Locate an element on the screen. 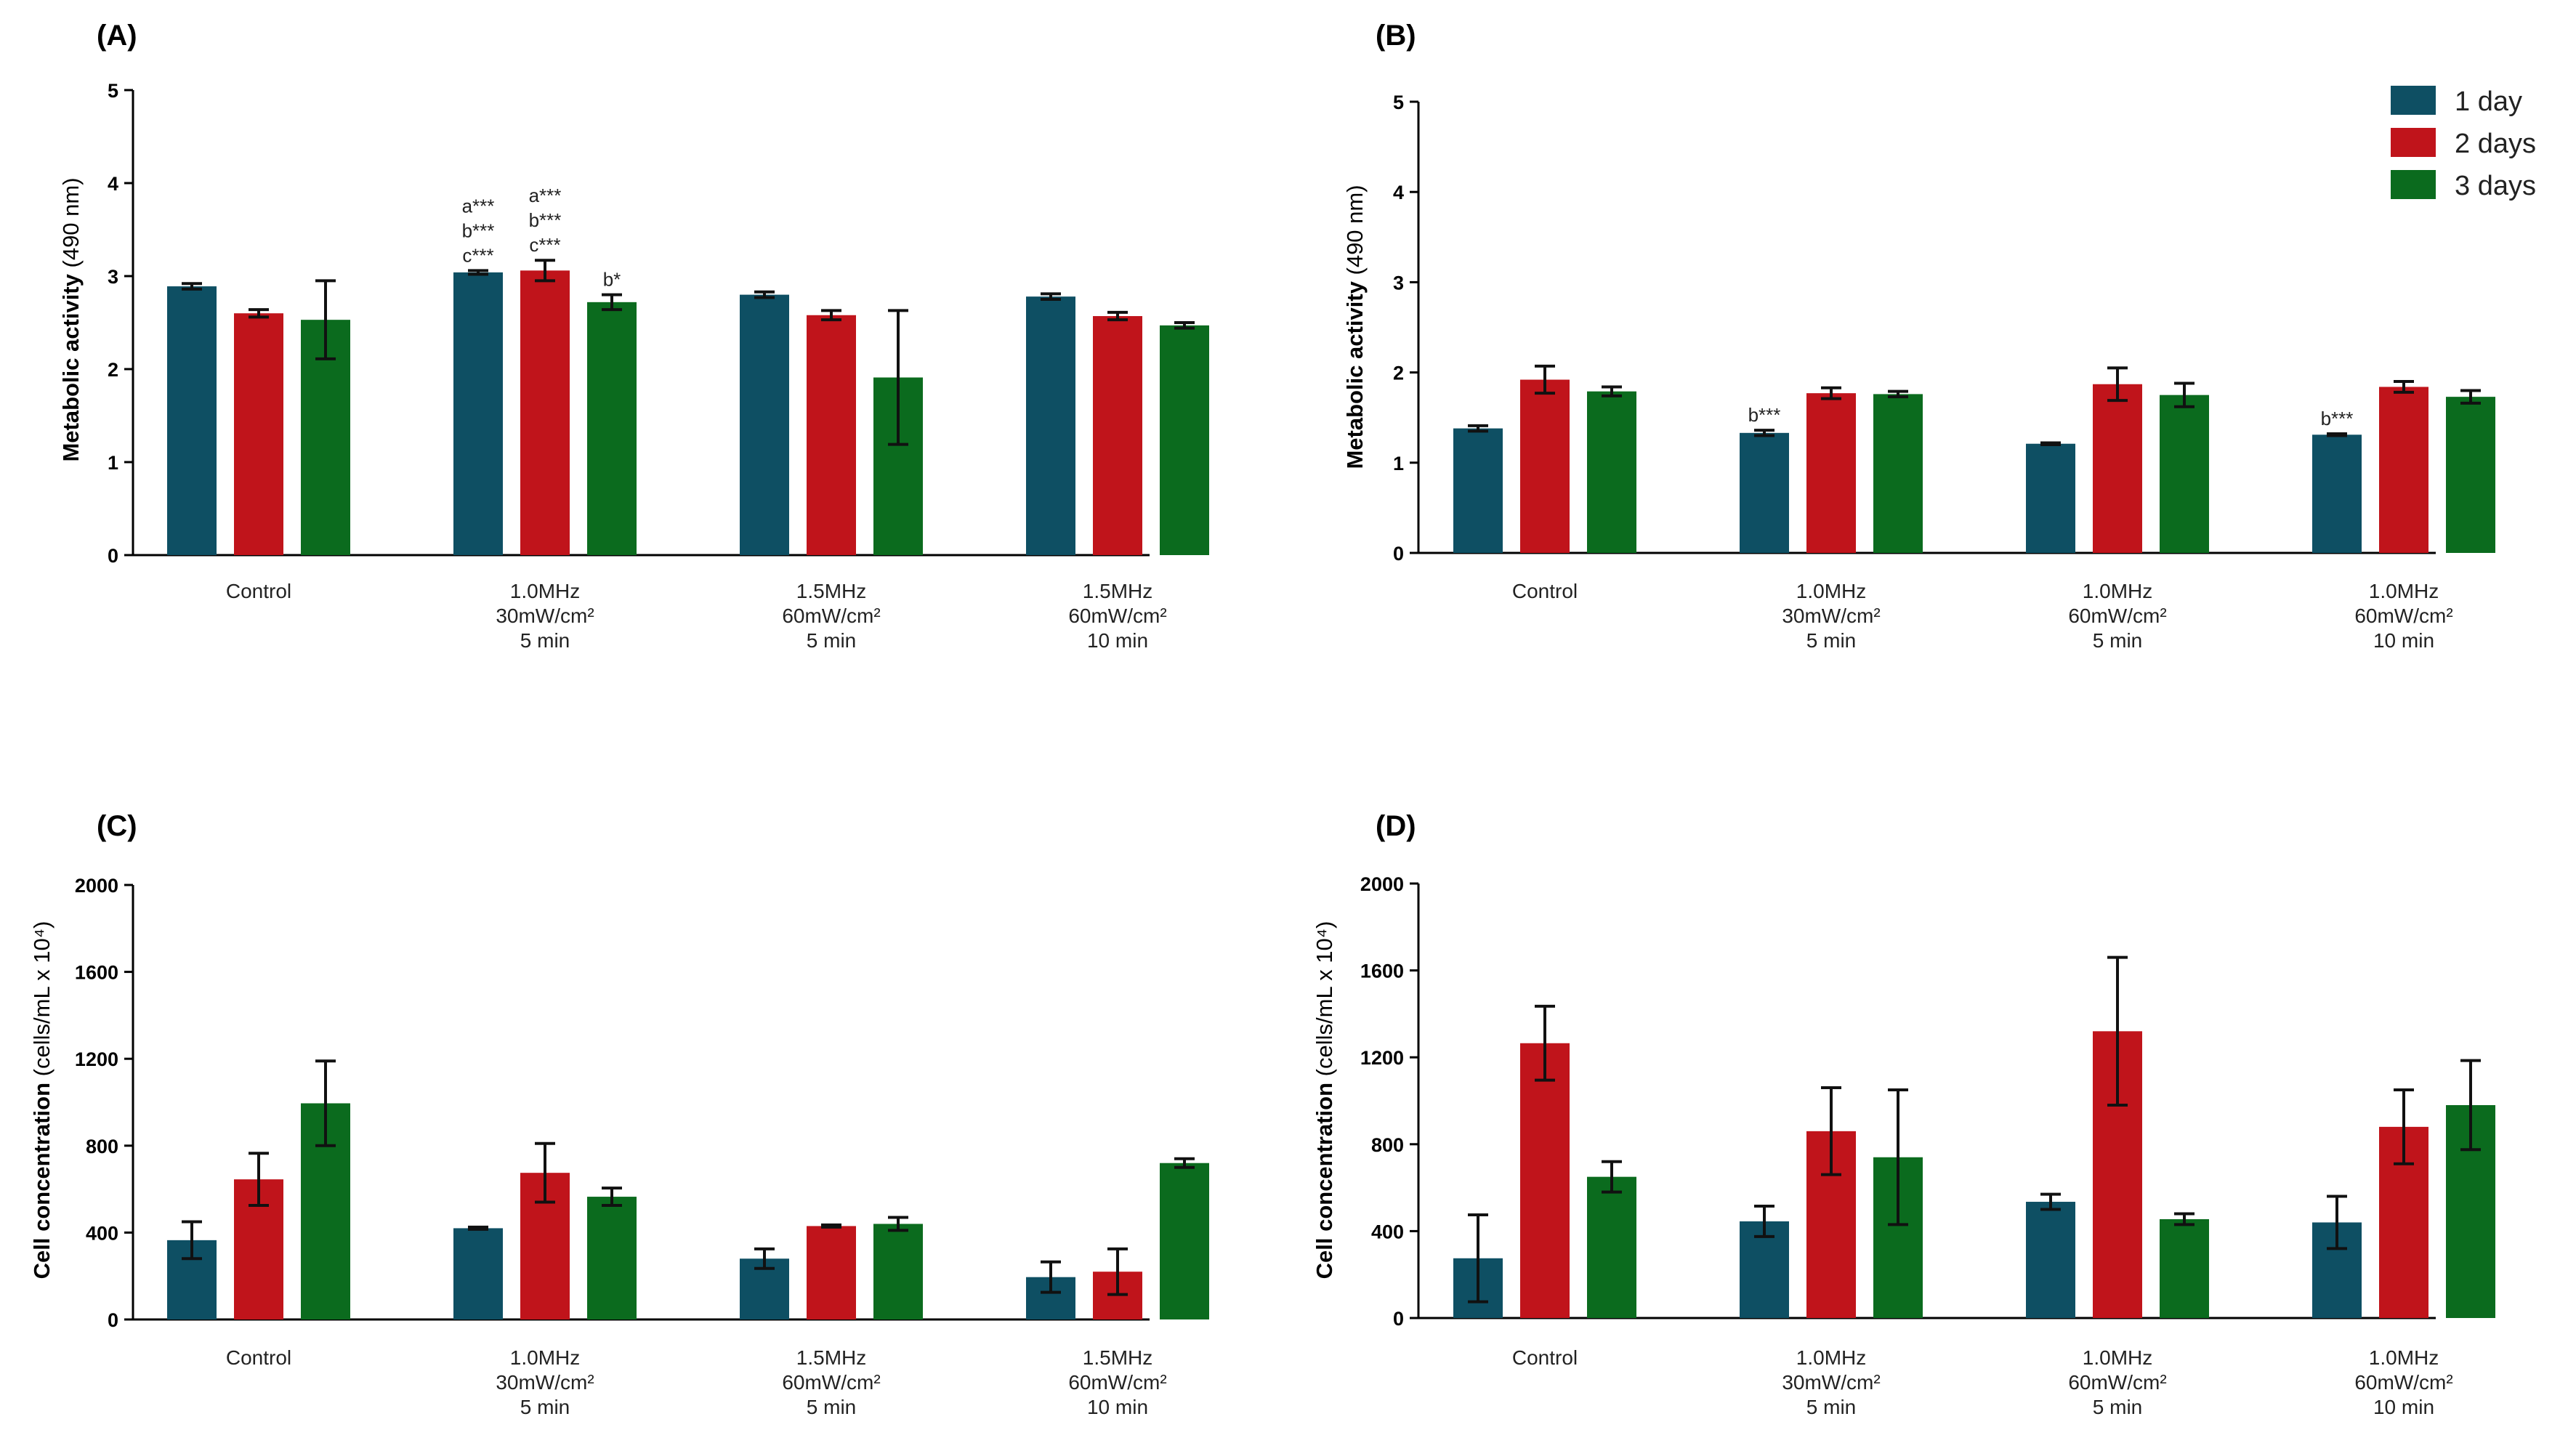 This screenshot has height=1435, width=2576. x-category-label: 1.0MHz 60mW/cm² 10 min is located at coordinates (2403, 1382).